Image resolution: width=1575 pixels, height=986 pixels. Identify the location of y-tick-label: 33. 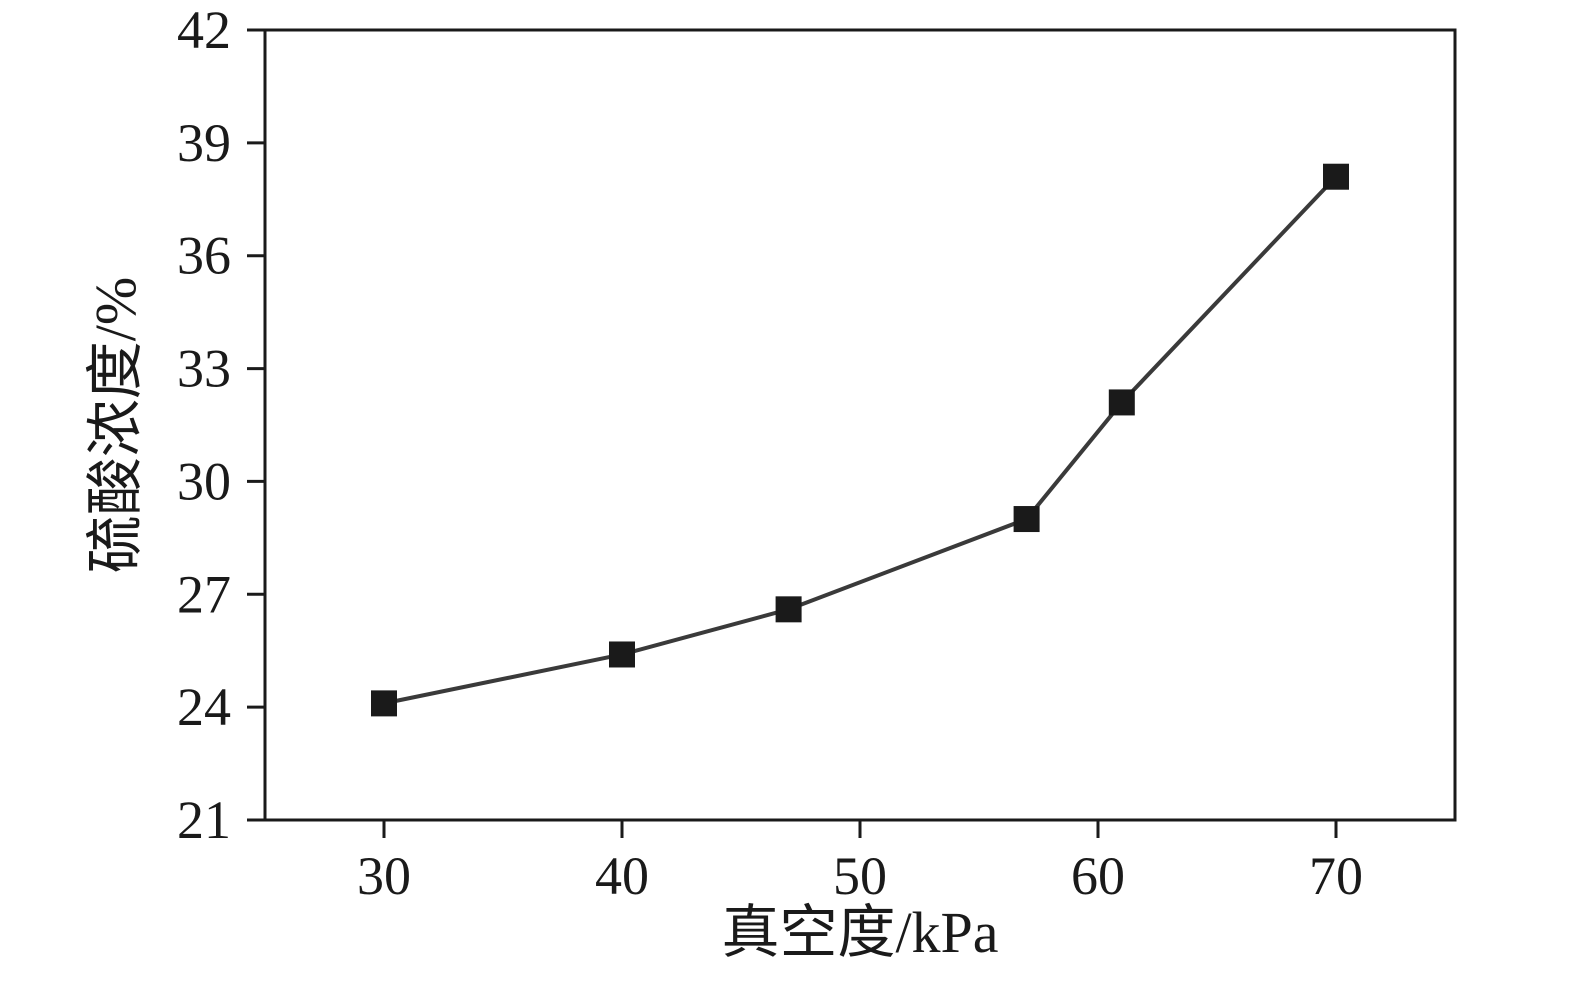
(204, 369).